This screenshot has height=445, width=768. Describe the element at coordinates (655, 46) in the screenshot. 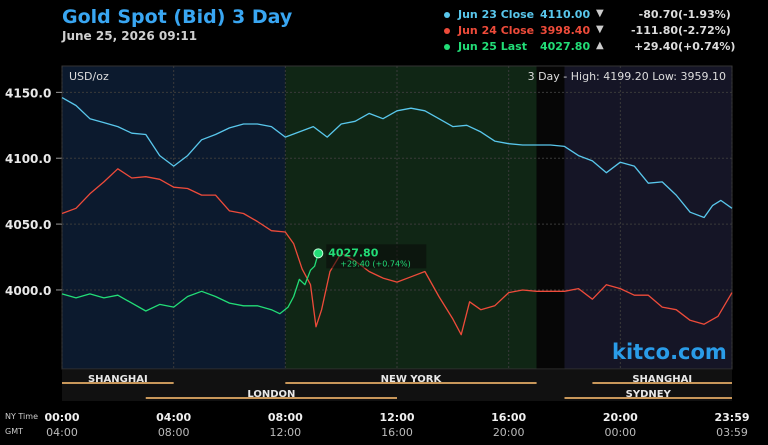

I see `legend-change-jun25: +29.40` at that location.